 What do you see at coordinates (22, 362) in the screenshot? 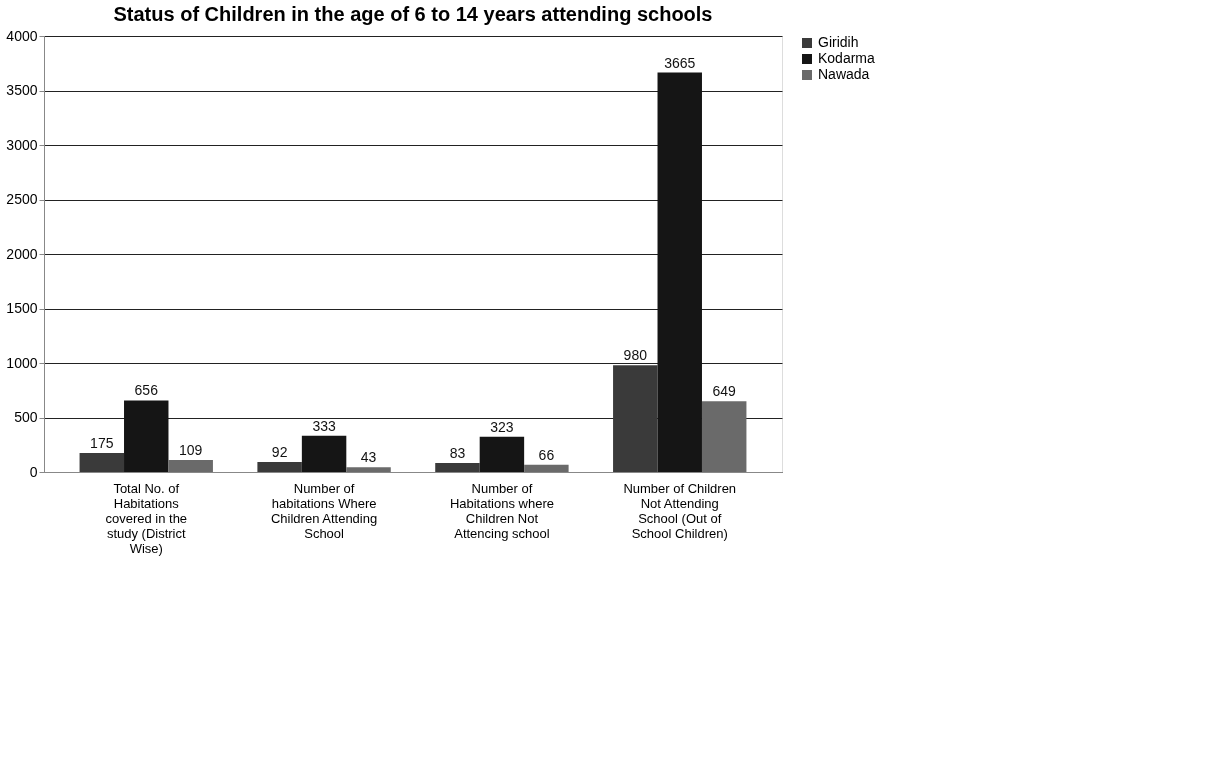
I see `y-tick-label: 1000` at bounding box center [22, 362].